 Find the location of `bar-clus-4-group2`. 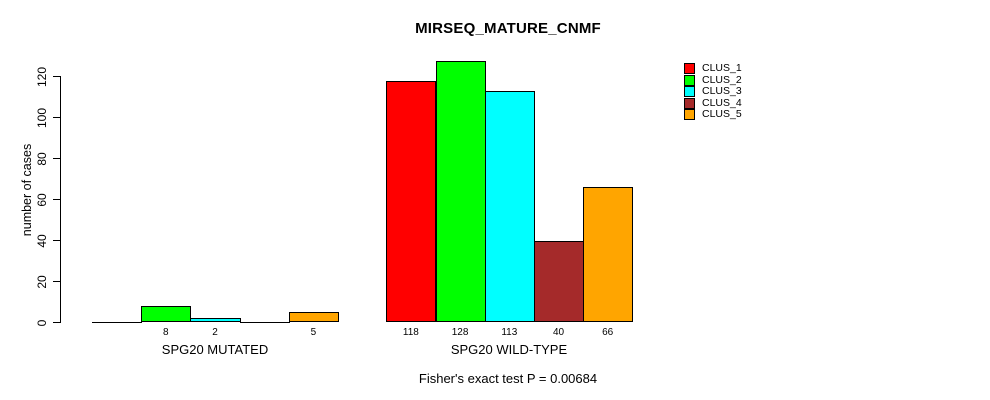

bar-clus-4-group2 is located at coordinates (559, 281).